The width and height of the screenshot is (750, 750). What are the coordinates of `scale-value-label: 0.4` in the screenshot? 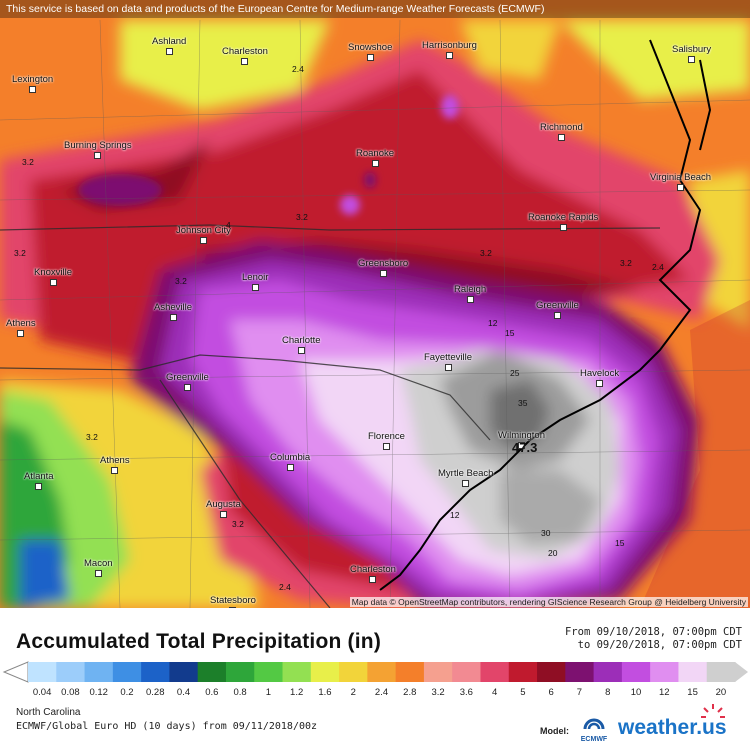 It's located at (183, 692).